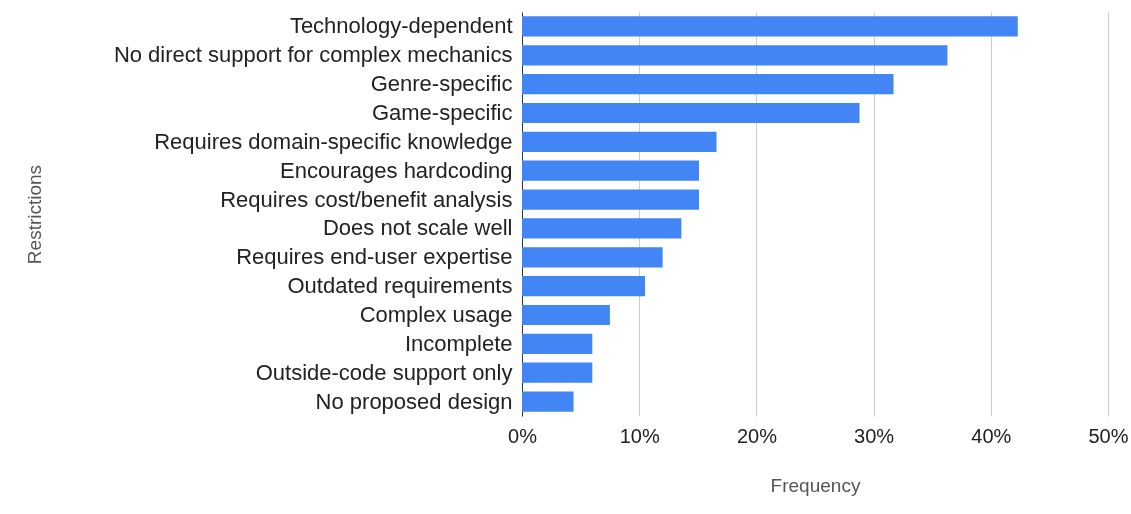 This screenshot has width=1131, height=514. Describe the element at coordinates (639, 435) in the screenshot. I see `x-tick-label: 10%` at that location.